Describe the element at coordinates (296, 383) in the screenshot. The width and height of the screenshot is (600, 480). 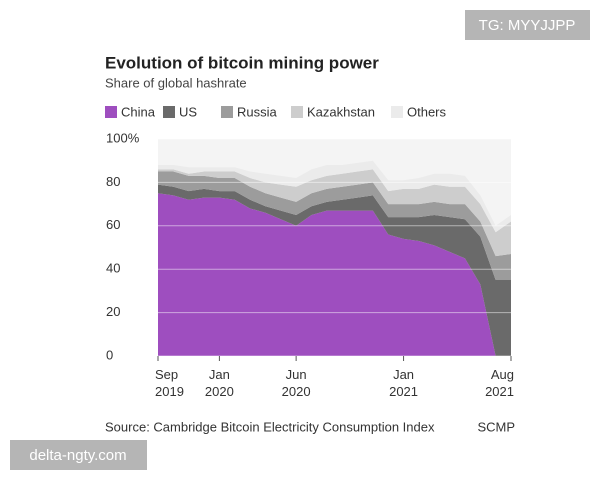
I see `x-tick-label: Jun 2020` at that location.